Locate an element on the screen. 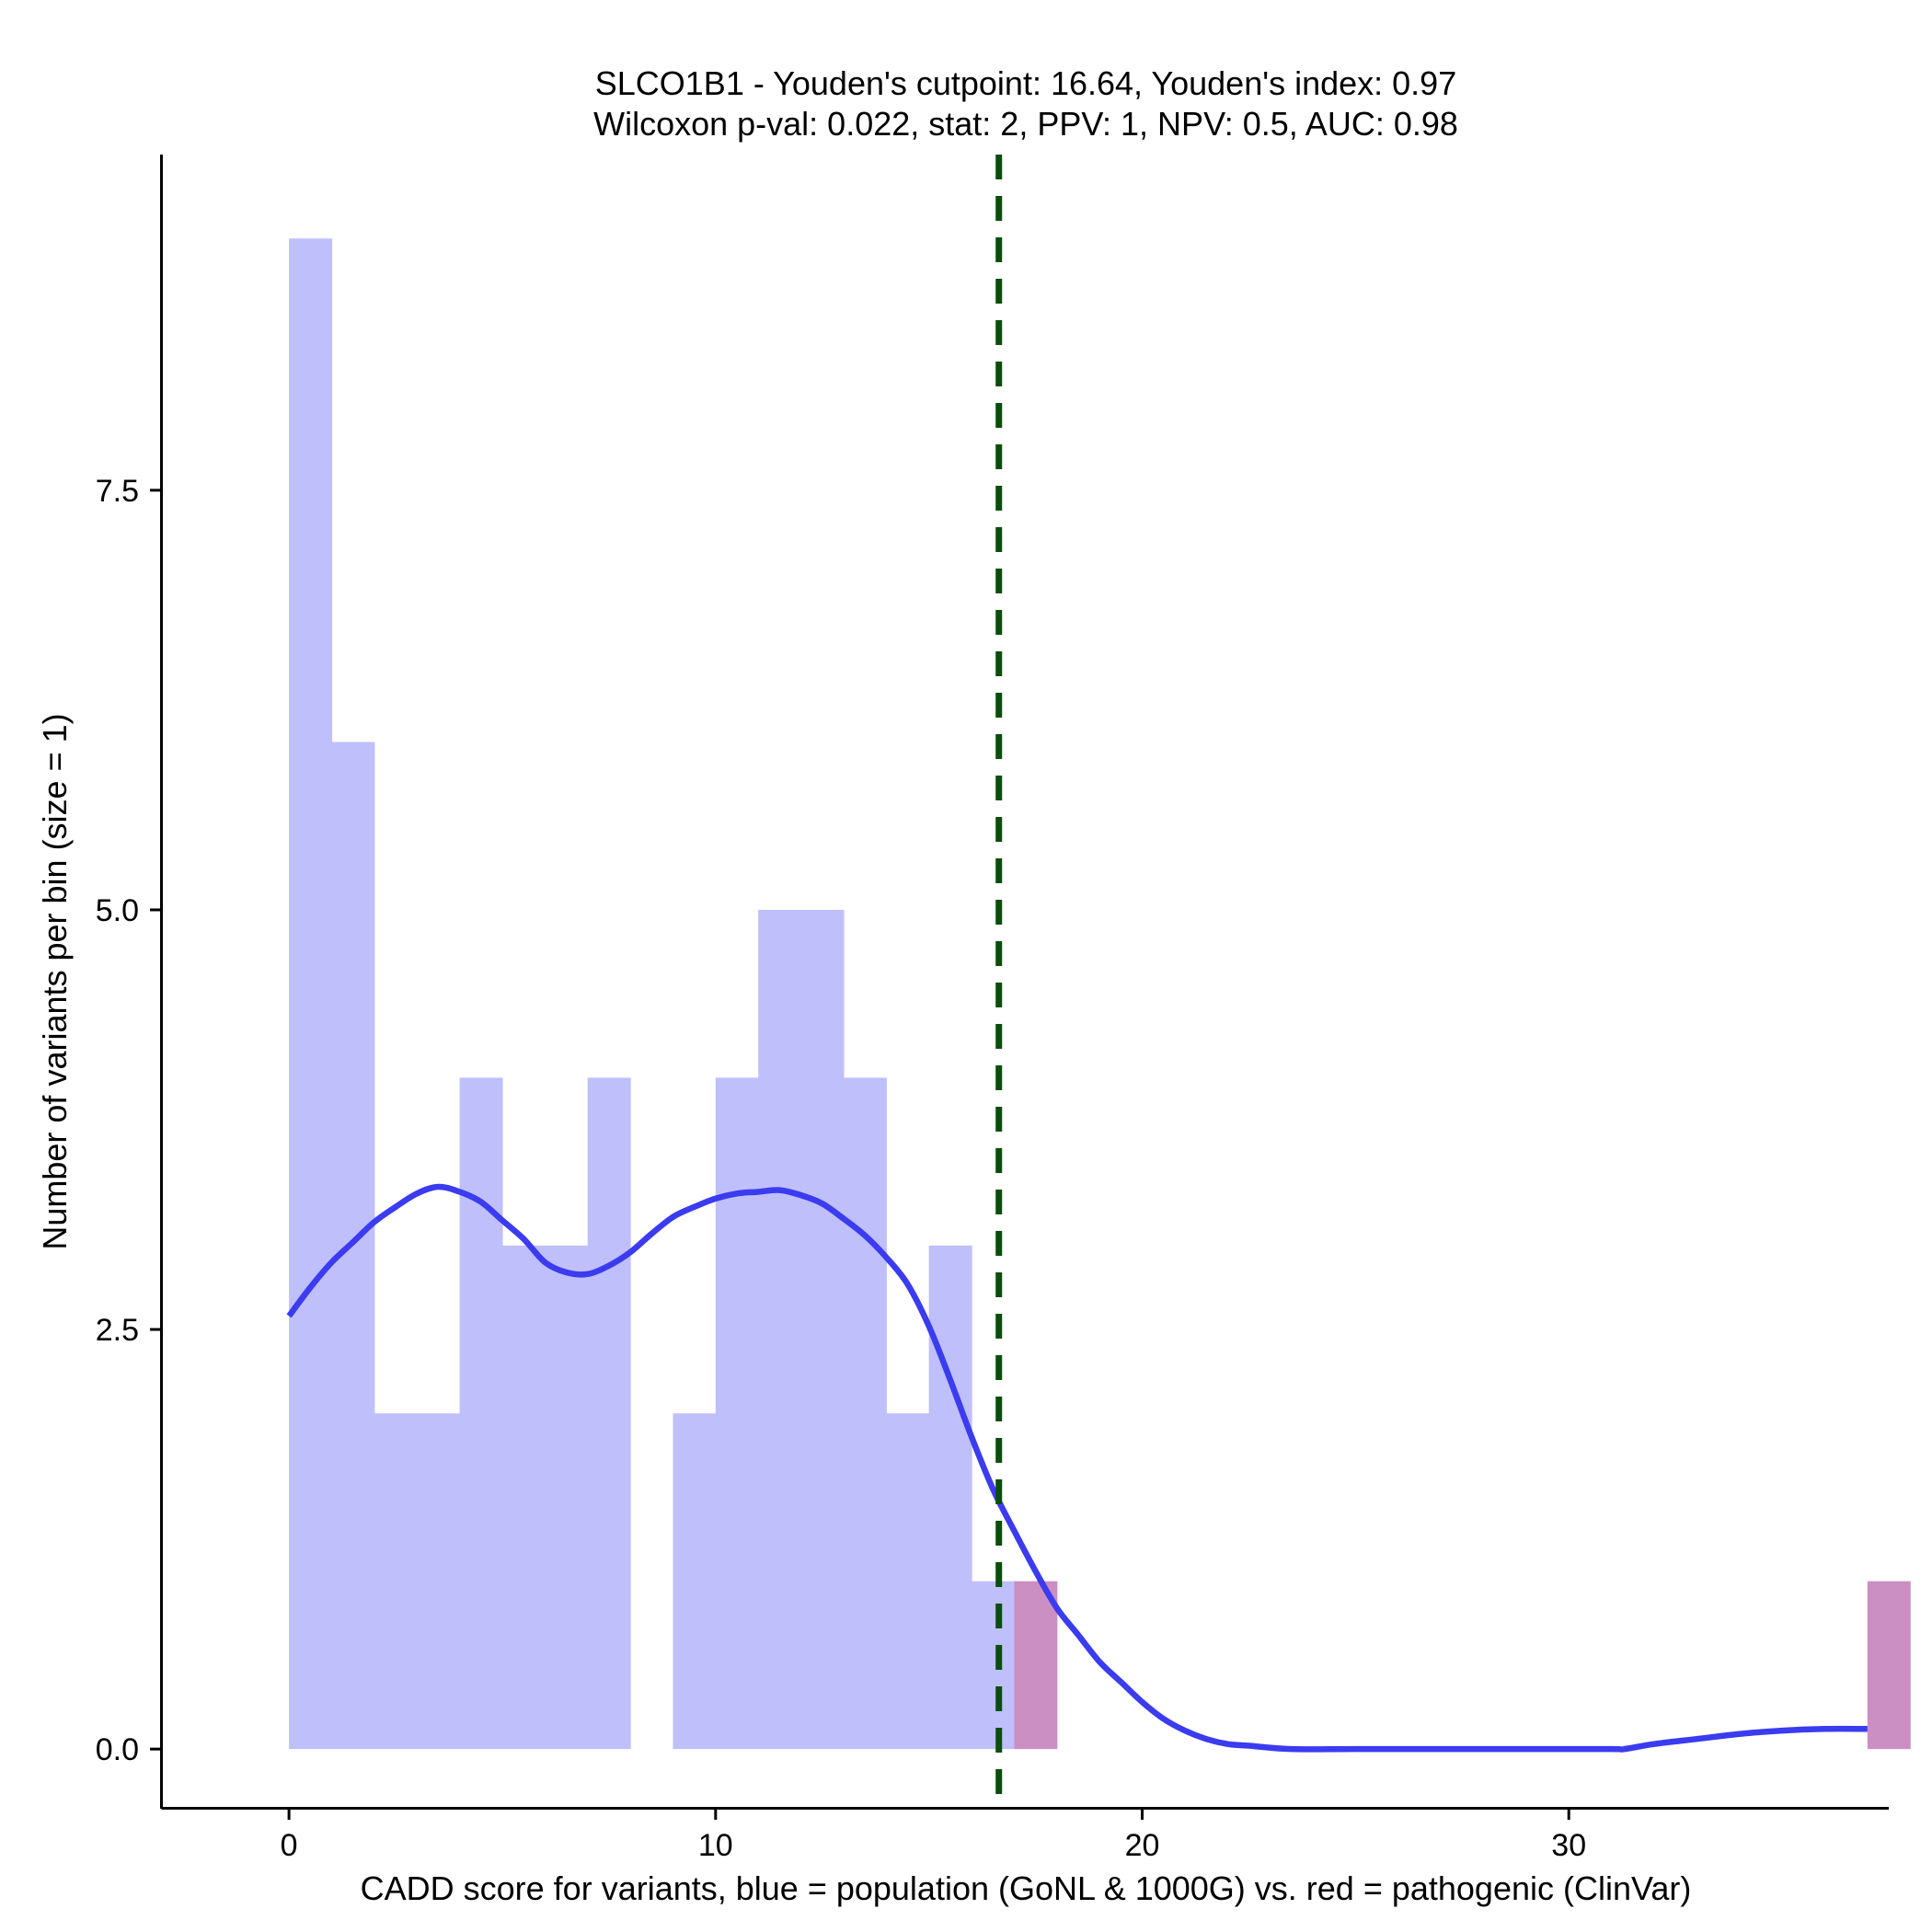  y-axis-ticks: 0.0 2.5 5.0 7.5 is located at coordinates (128, 1120).